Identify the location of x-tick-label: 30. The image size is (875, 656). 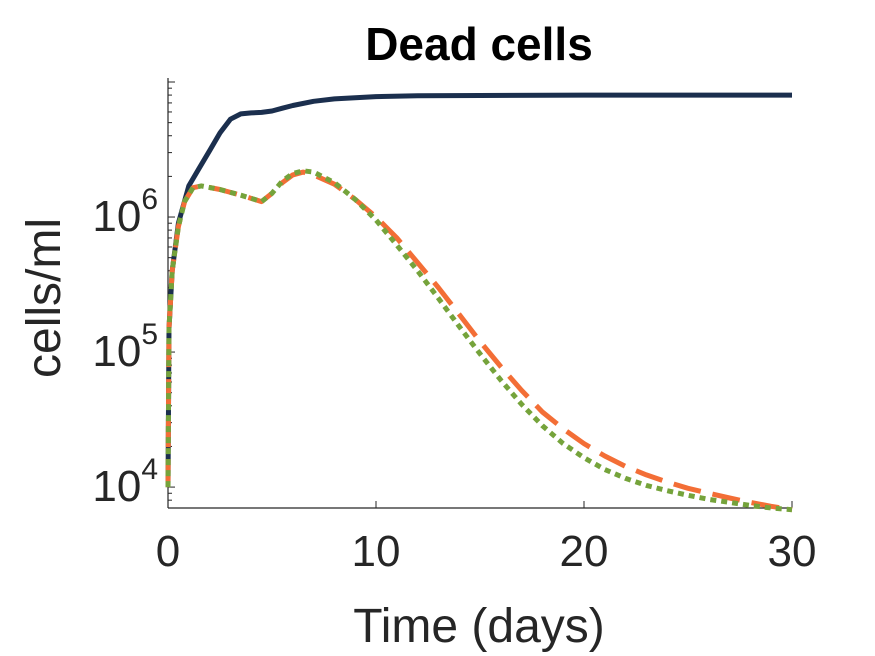
(792, 551).